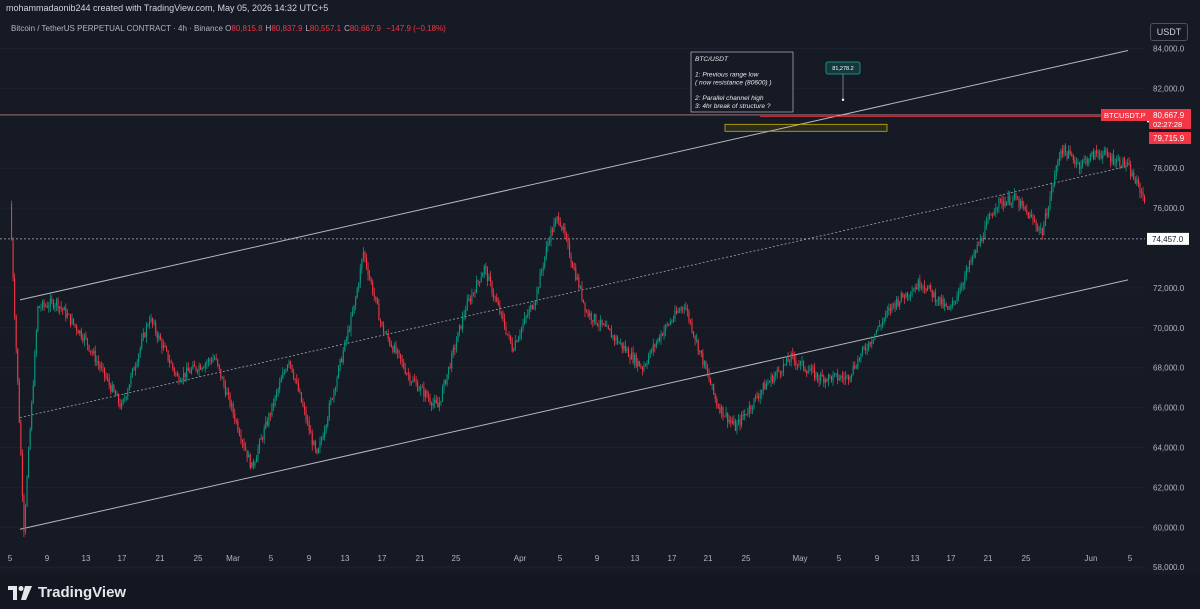 The height and width of the screenshot is (609, 1200). What do you see at coordinates (233, 558) in the screenshot?
I see `x-tick-label: Mar` at bounding box center [233, 558].